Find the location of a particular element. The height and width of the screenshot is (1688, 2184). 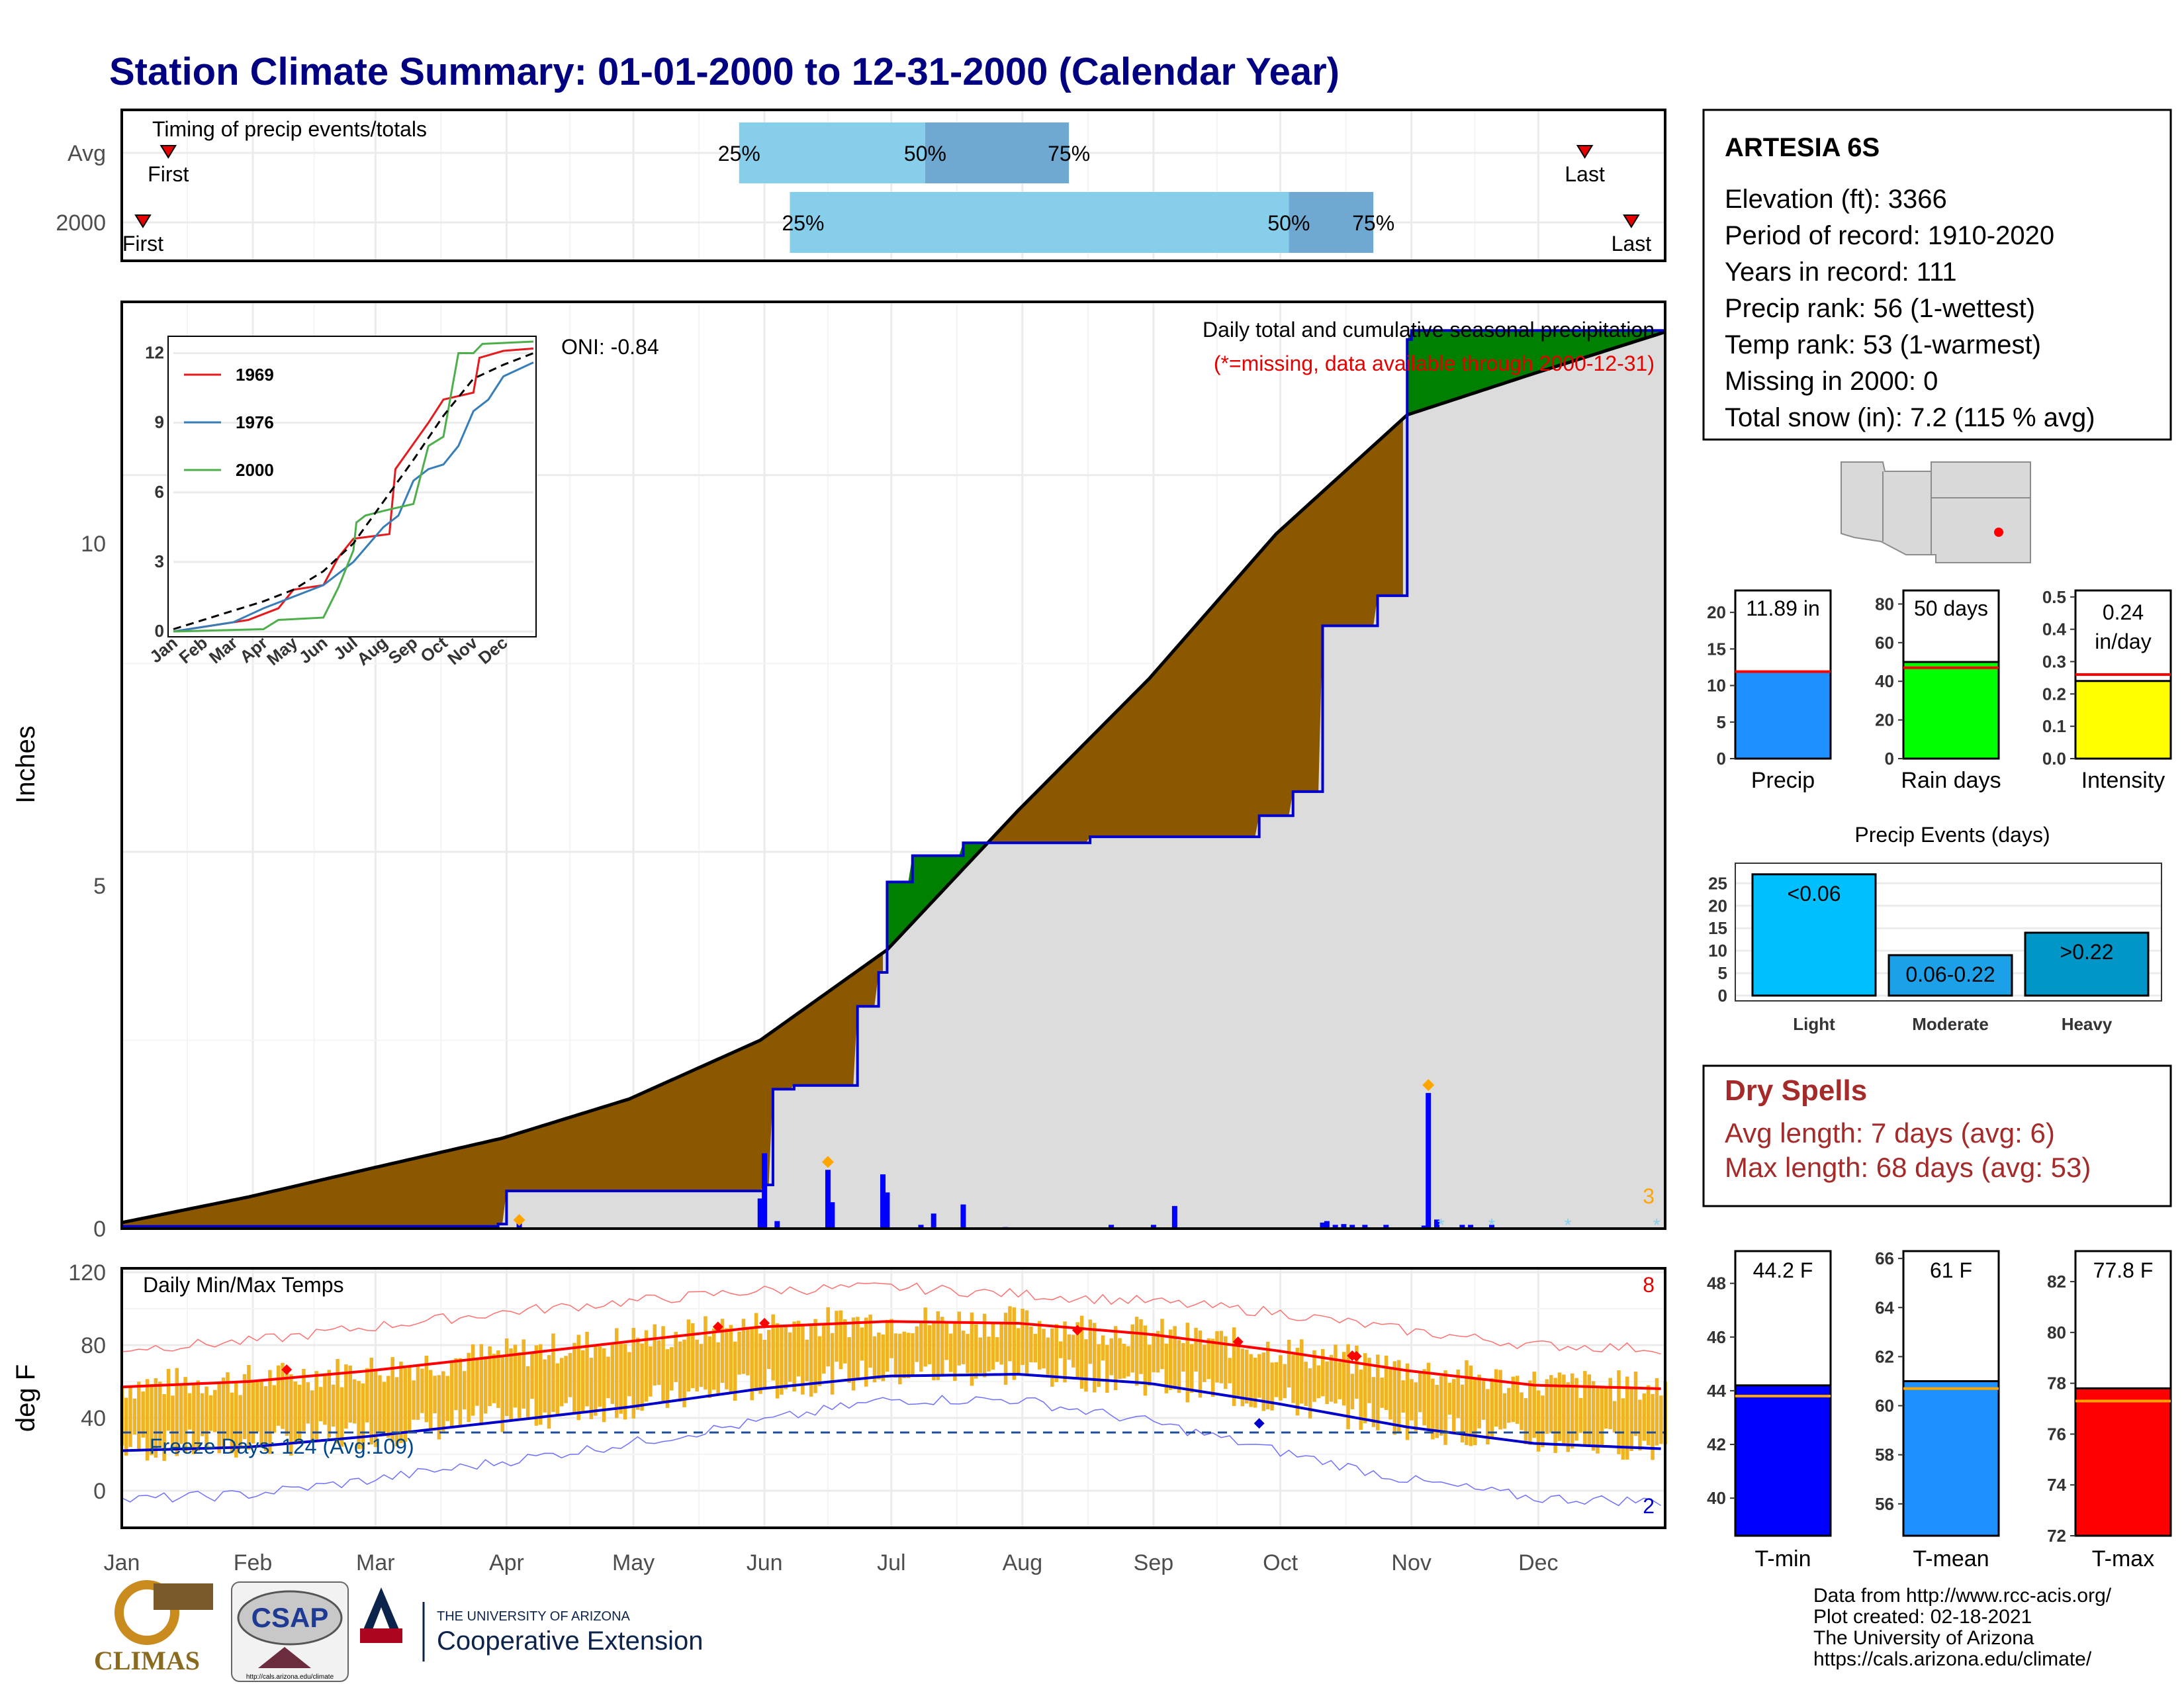

intensity-value-line1: 0.24 is located at coordinates (2123, 612).